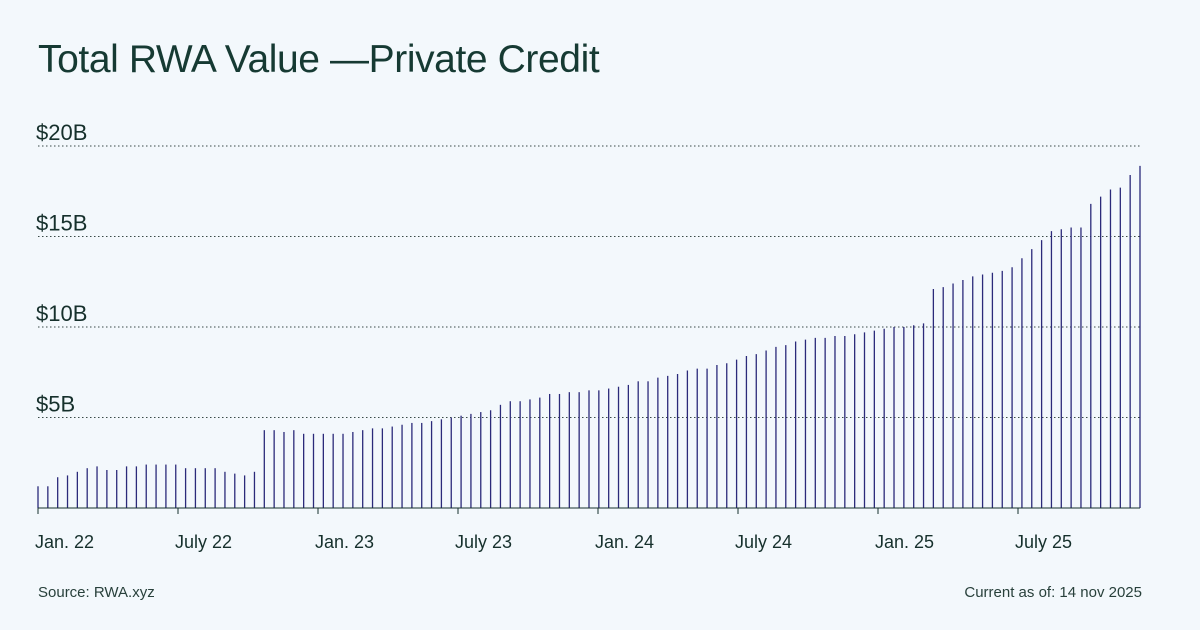 Image resolution: width=1200 pixels, height=630 pixels. Describe the element at coordinates (624, 542) in the screenshot. I see `x-tick-label: Jan. 24` at that location.